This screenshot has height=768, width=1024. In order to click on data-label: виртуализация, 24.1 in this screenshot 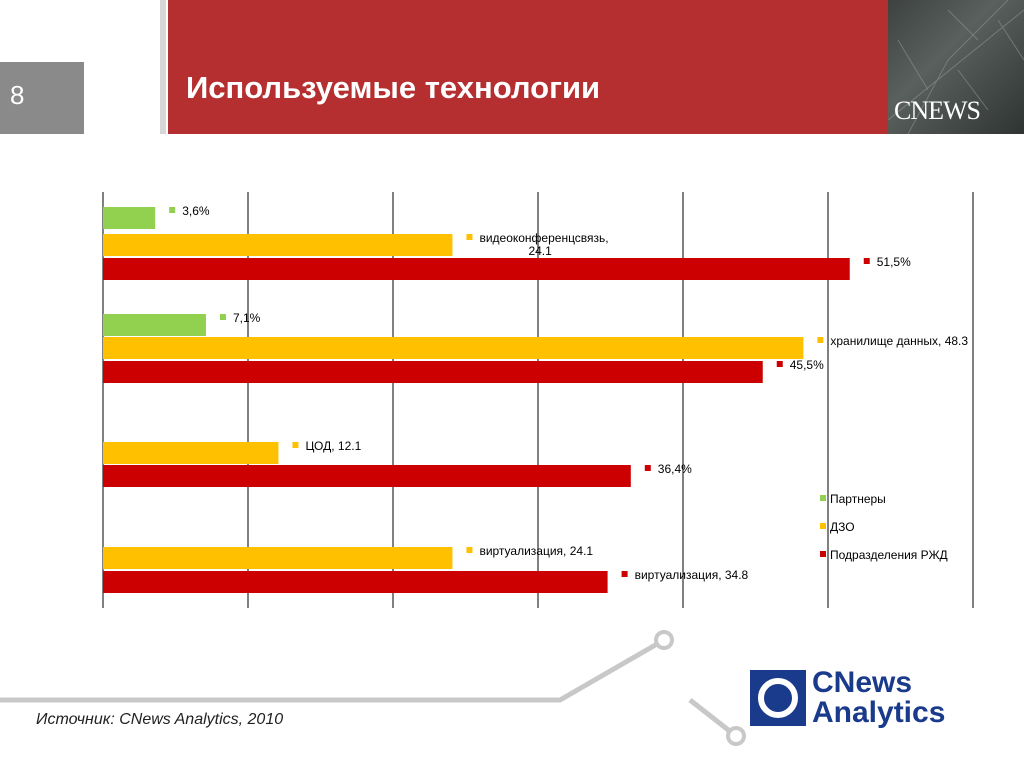, I will do `click(536, 551)`.